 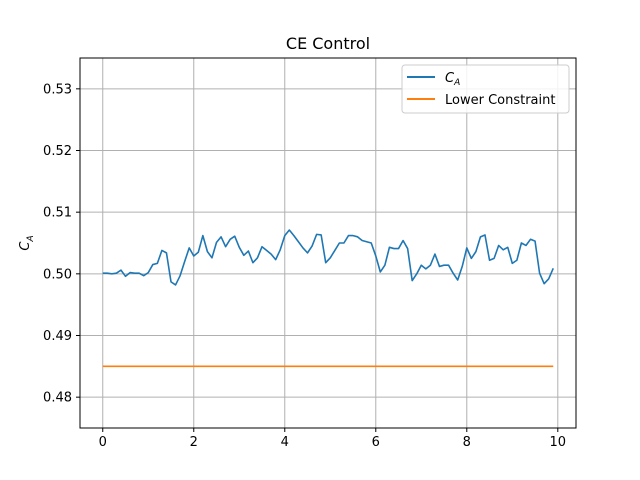 I want to click on x-tick-label: 0, so click(x=103, y=442).